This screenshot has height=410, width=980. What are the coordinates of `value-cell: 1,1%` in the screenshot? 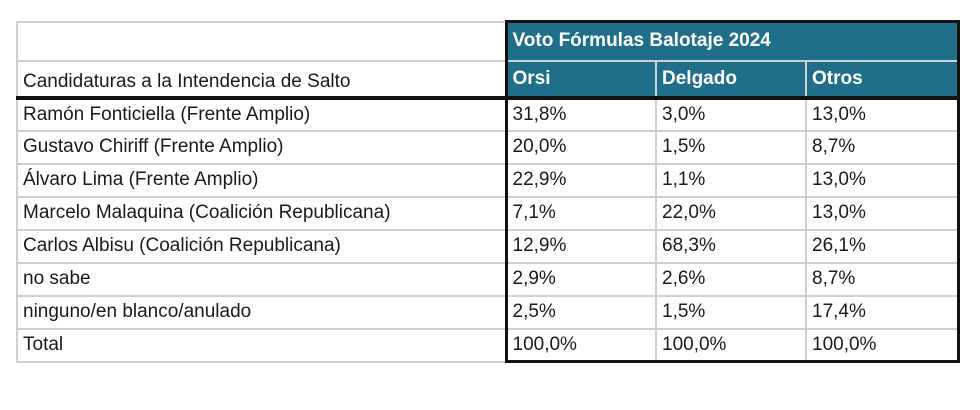 It's located at (731, 180).